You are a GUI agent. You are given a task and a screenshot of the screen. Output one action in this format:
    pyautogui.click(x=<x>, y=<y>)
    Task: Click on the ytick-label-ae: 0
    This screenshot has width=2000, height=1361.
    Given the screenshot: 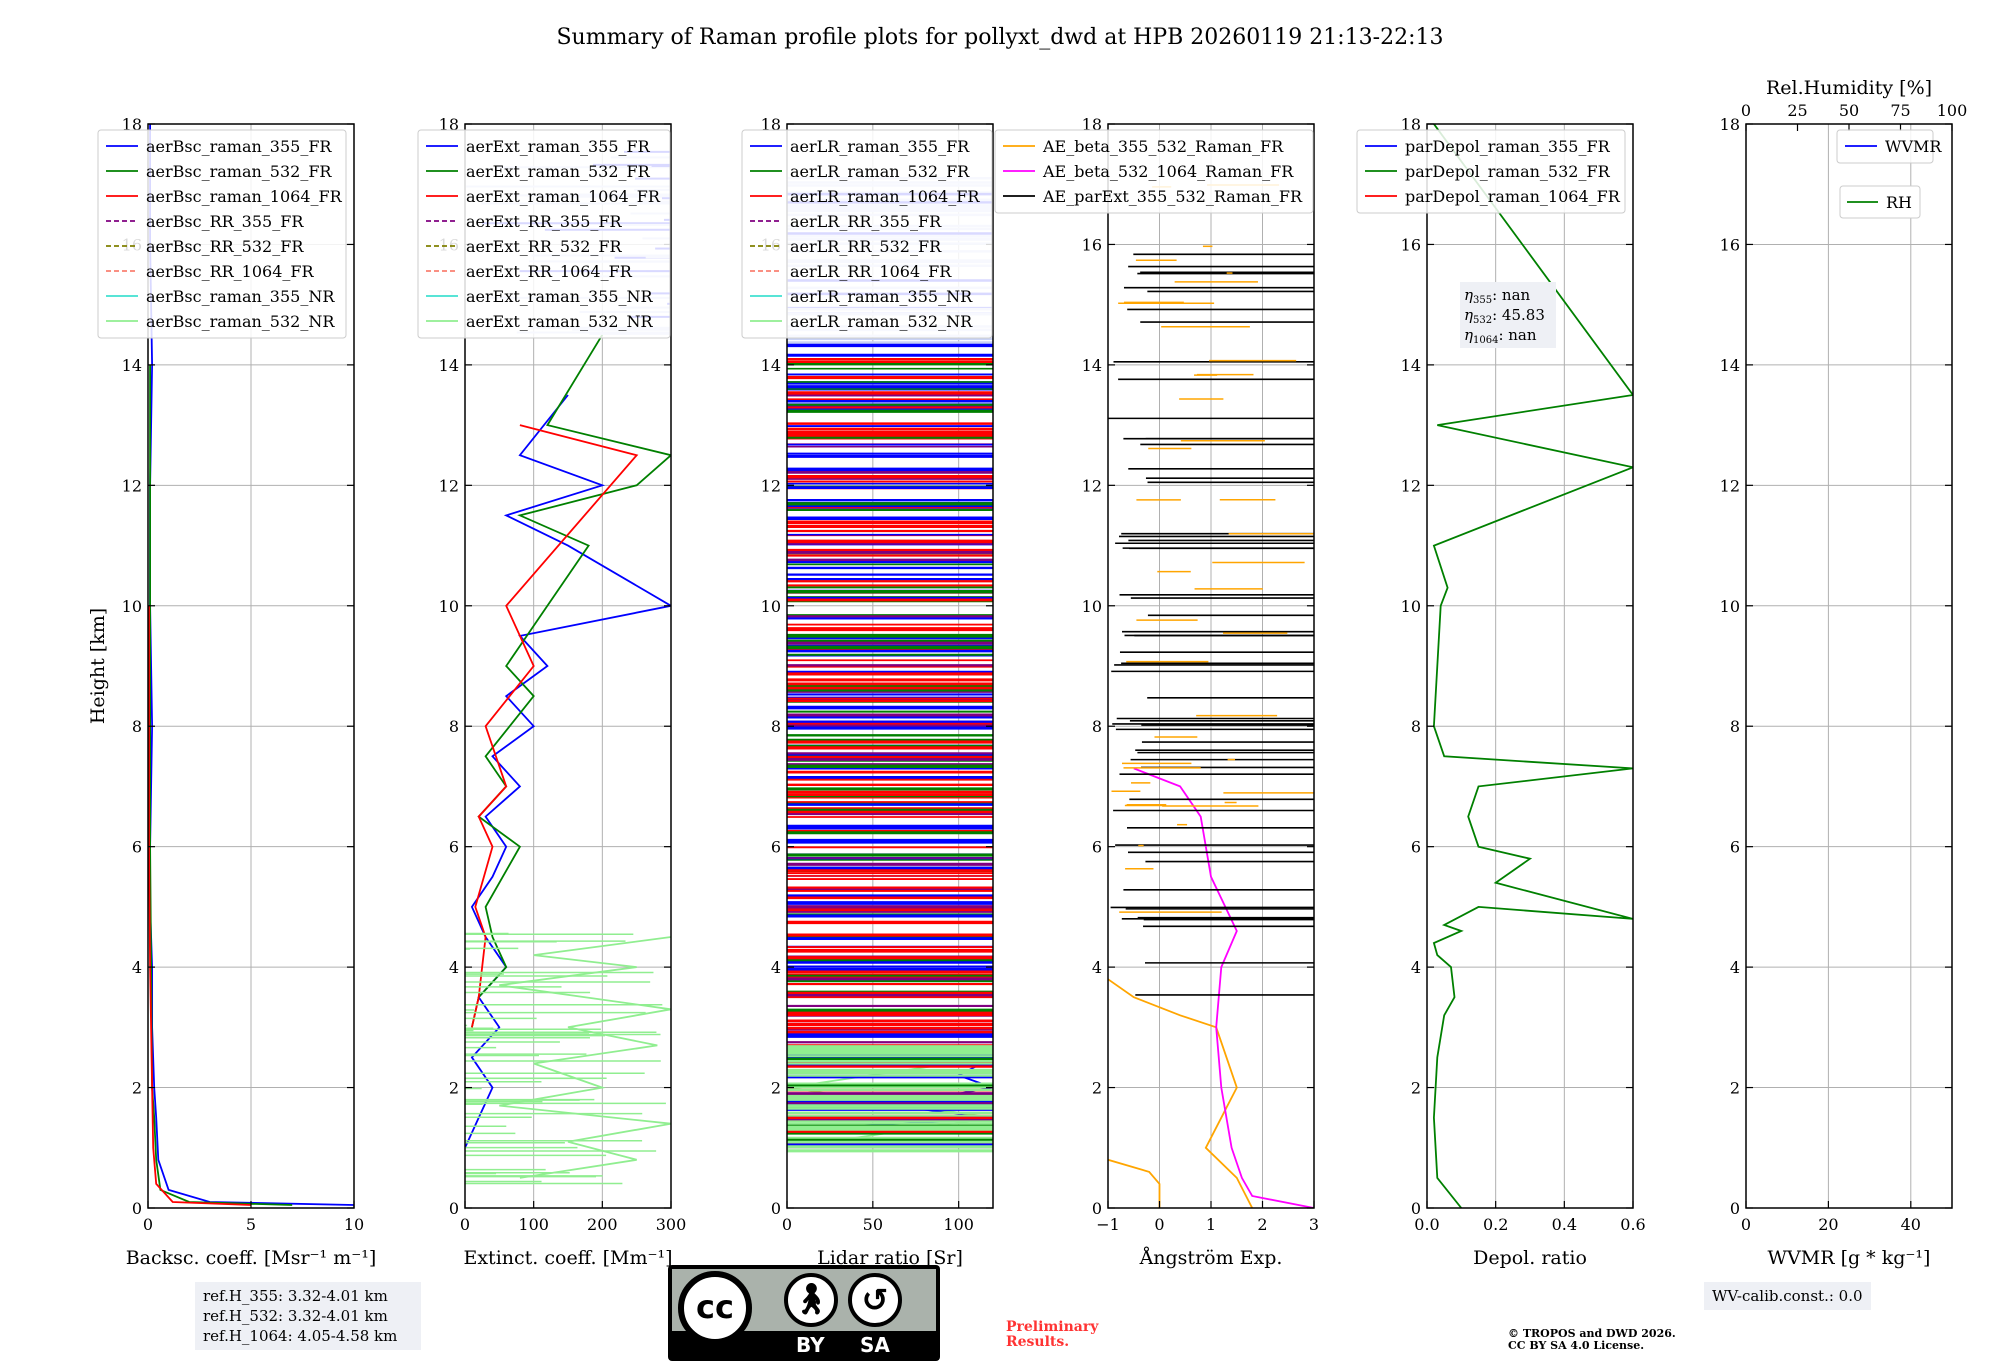 What is the action you would take?
    pyautogui.click(x=1097, y=1208)
    